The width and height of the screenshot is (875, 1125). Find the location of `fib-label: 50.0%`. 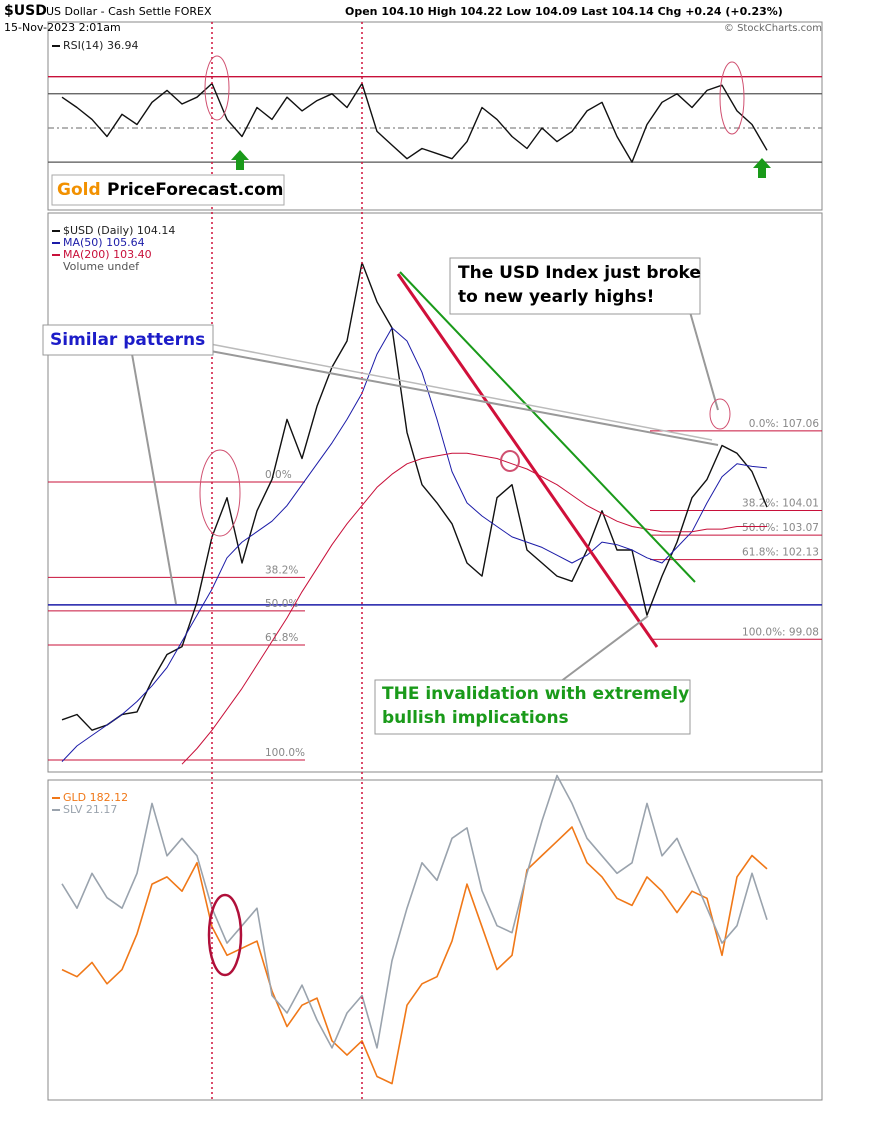

fib-label: 50.0% is located at coordinates (281, 604).